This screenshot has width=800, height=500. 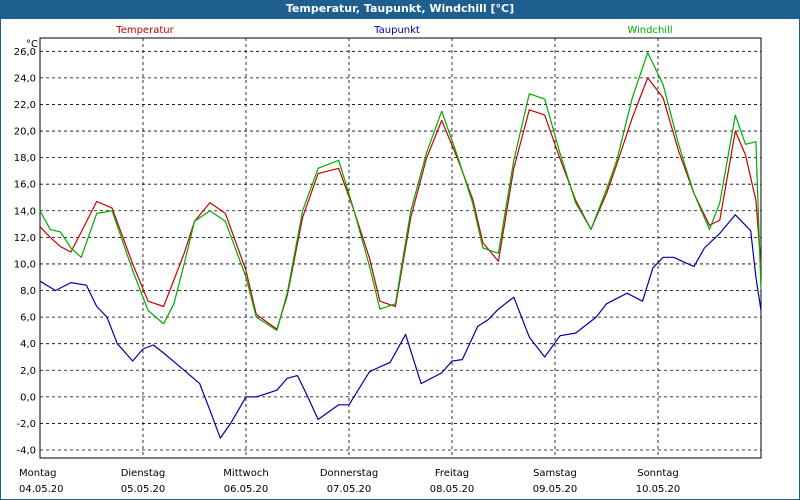 I want to click on y-axis-label: °C, so click(x=32, y=44).